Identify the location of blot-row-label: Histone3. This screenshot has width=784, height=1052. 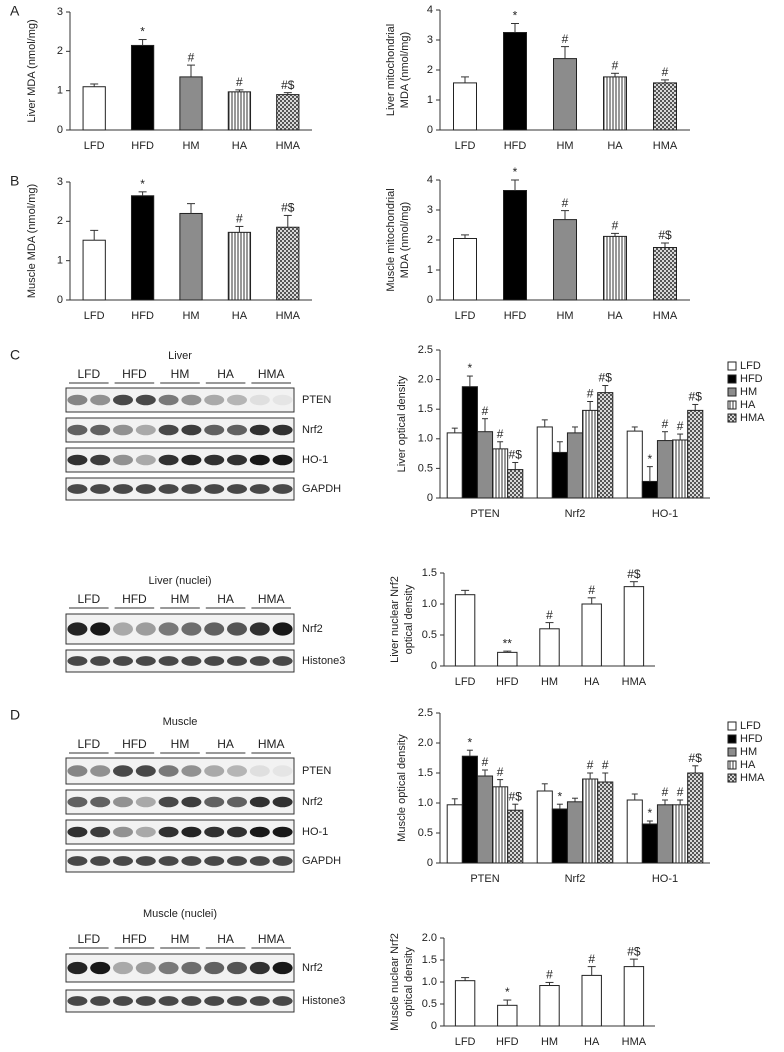
(323, 1001).